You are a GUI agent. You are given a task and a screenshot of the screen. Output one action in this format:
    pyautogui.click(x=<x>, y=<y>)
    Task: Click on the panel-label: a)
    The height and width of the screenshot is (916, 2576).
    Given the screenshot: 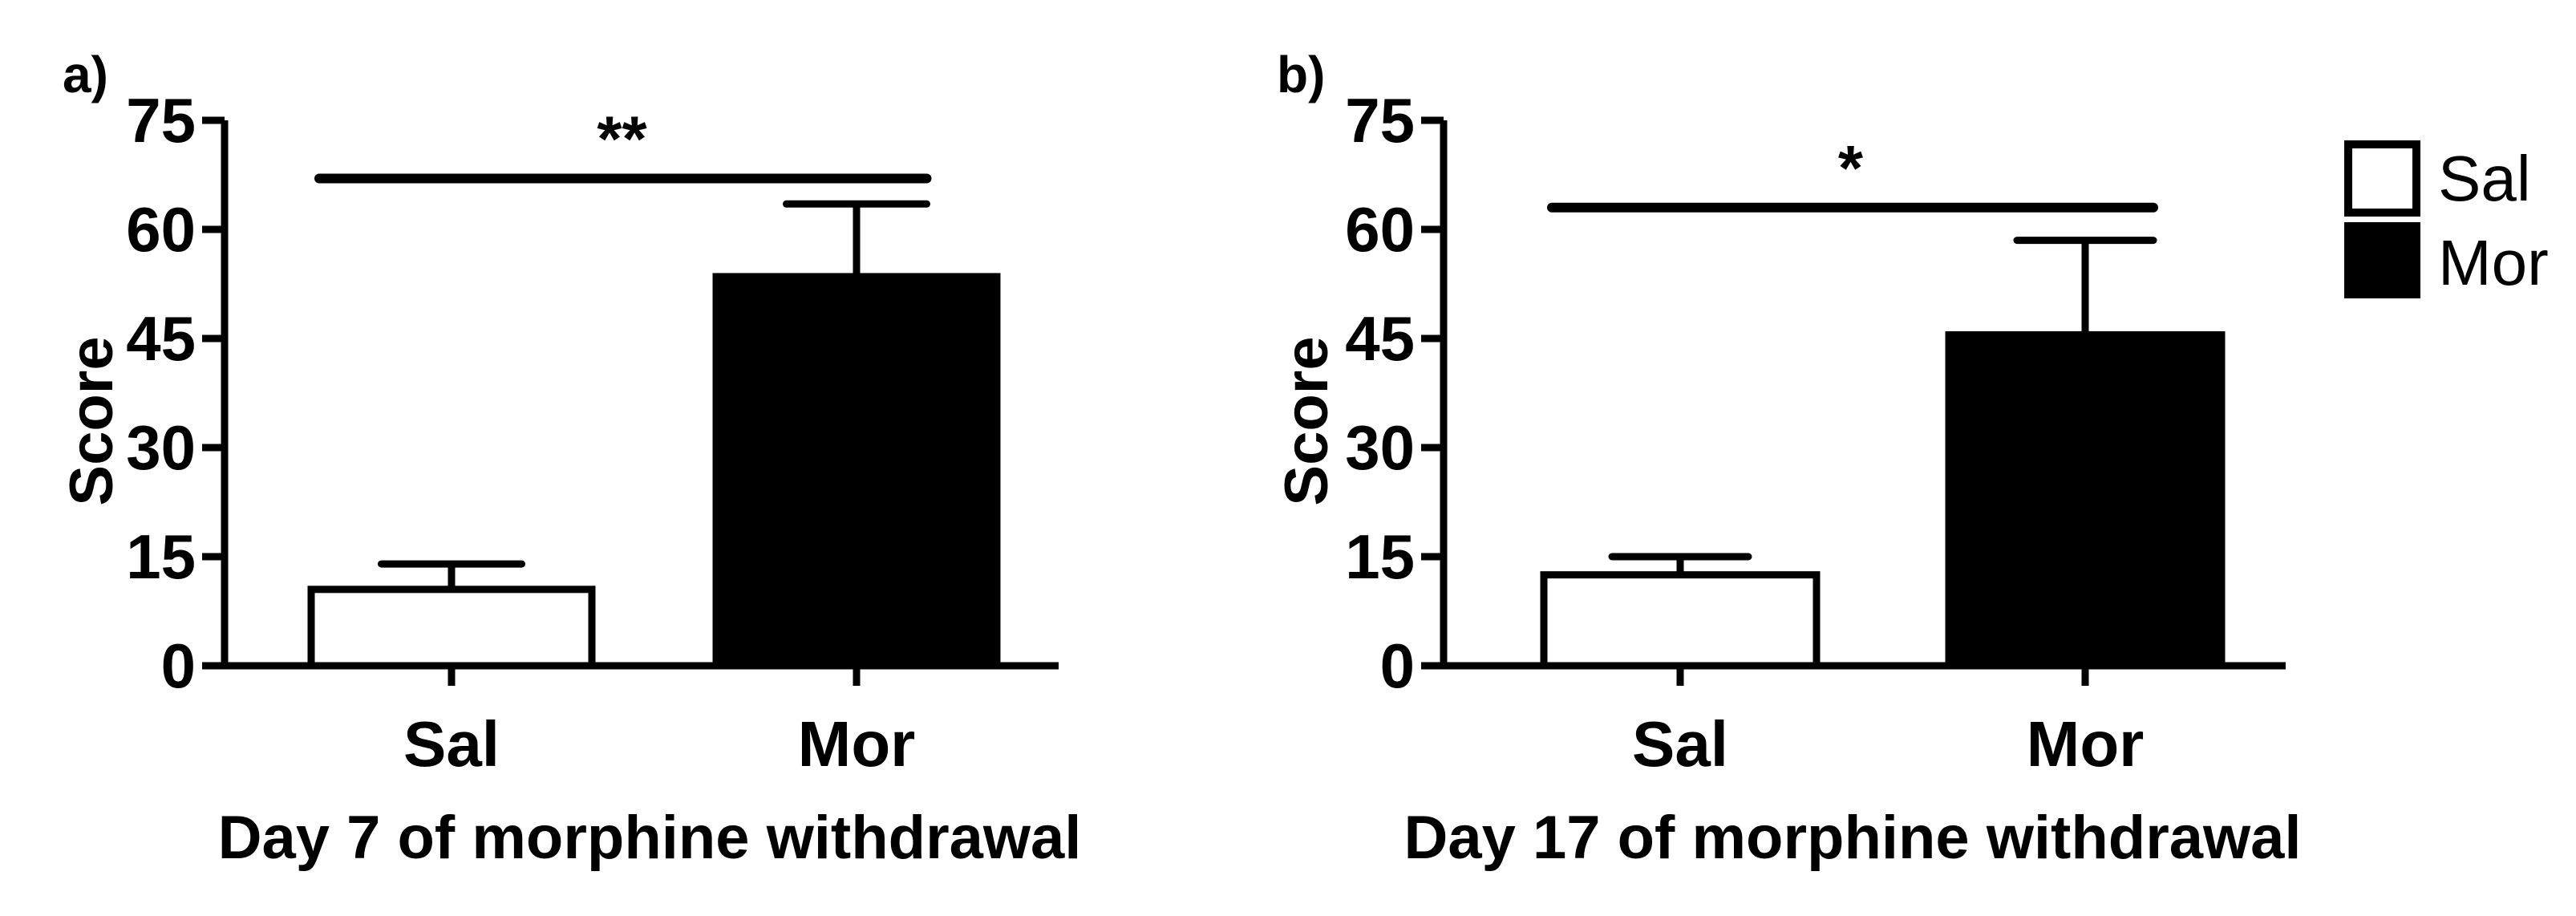 What is the action you would take?
    pyautogui.click(x=85, y=75)
    